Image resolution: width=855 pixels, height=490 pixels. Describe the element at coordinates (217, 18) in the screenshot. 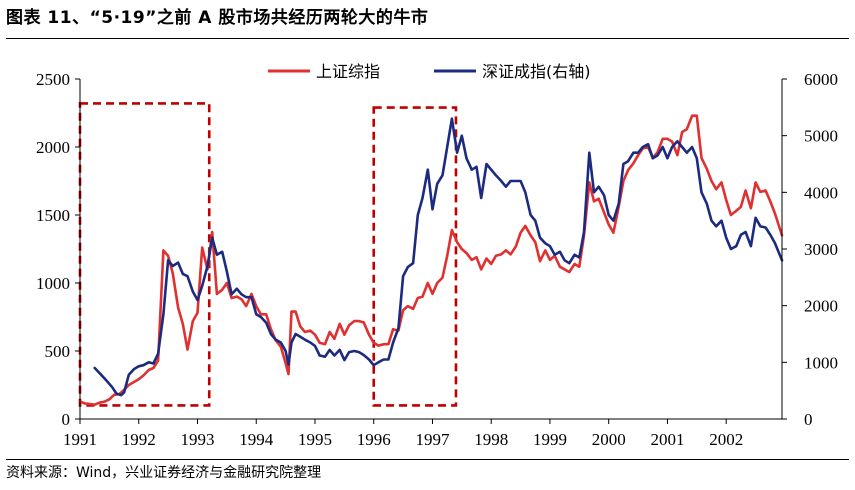

I see `chart-title: 图表 11、“5·19”之前 A 股市场共经历两轮大的牛市` at that location.